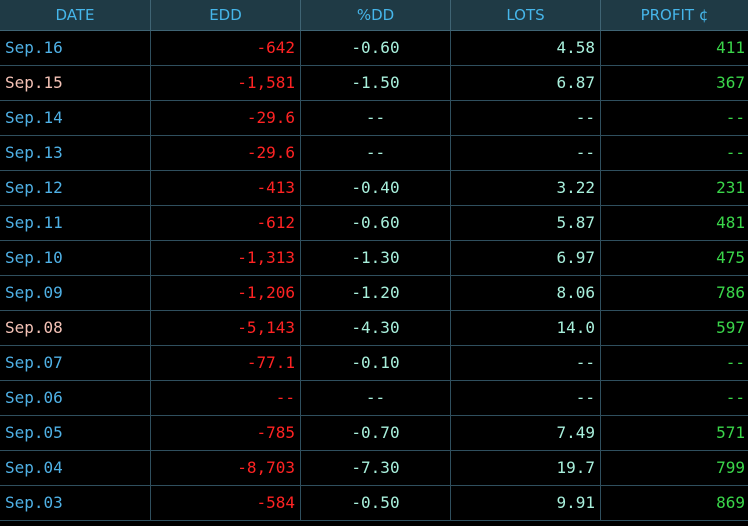 The image size is (748, 526). I want to click on cell-edd: --, so click(226, 398).